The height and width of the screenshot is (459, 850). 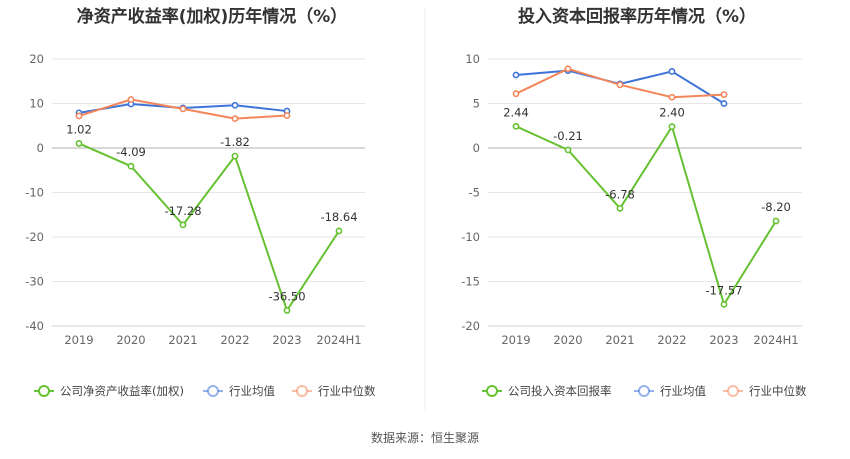 I want to click on data-label: -8.20, so click(x=776, y=207).